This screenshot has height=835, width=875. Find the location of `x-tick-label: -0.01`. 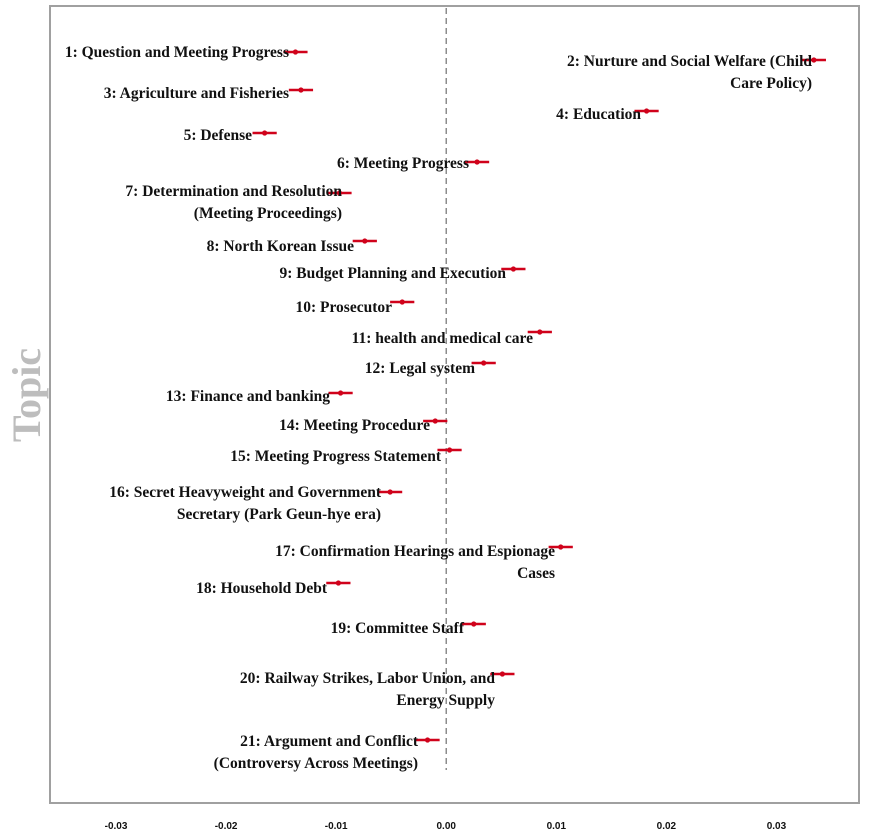

x-tick-label: -0.01 is located at coordinates (336, 826).